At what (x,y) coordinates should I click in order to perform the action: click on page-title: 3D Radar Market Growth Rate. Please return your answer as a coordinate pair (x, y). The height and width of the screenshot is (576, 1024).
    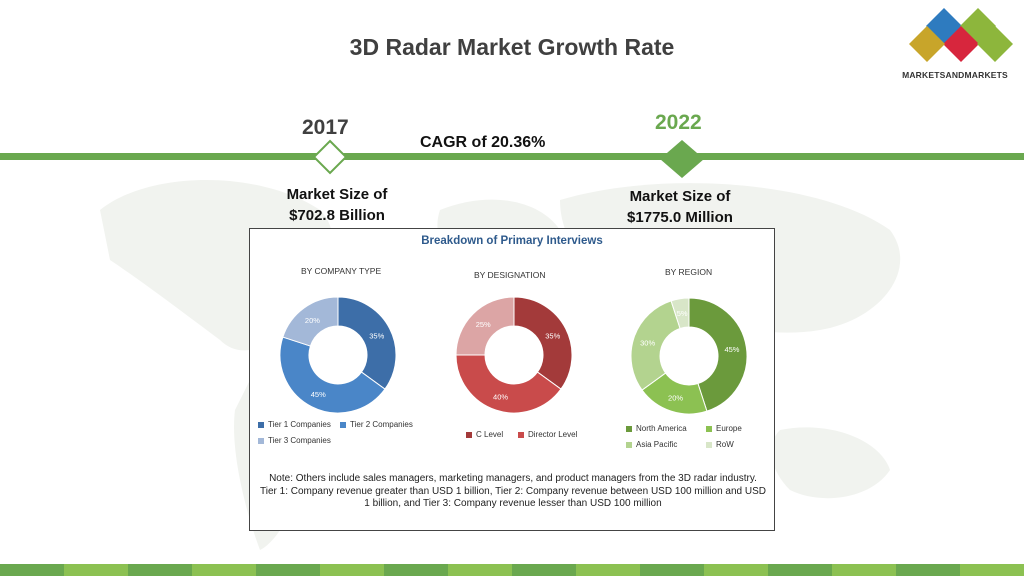
    Looking at the image, I should click on (512, 47).